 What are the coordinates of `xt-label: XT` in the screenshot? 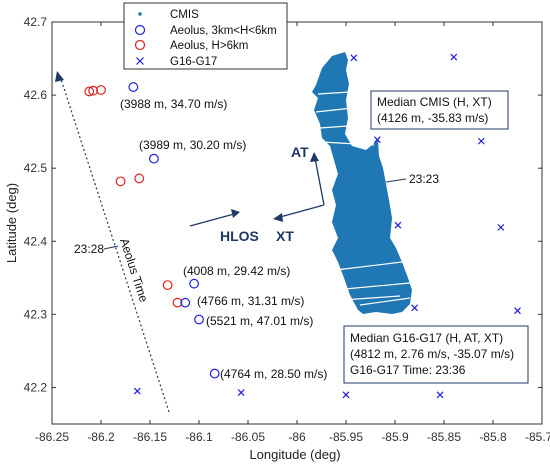 It's located at (285, 236).